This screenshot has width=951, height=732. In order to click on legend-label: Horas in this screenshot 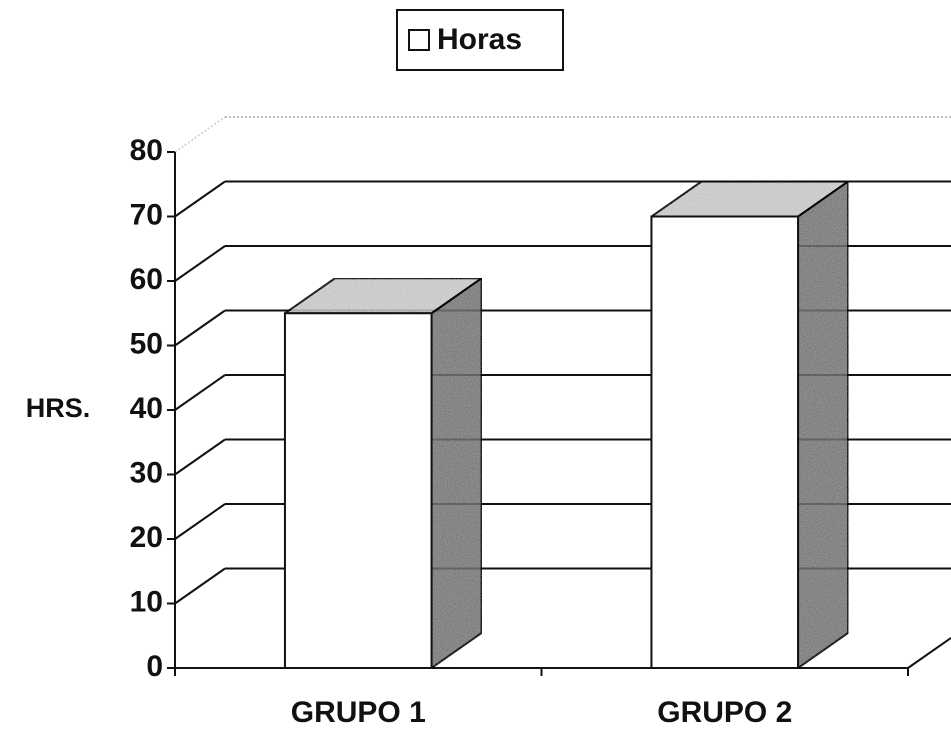, I will do `click(479, 39)`.